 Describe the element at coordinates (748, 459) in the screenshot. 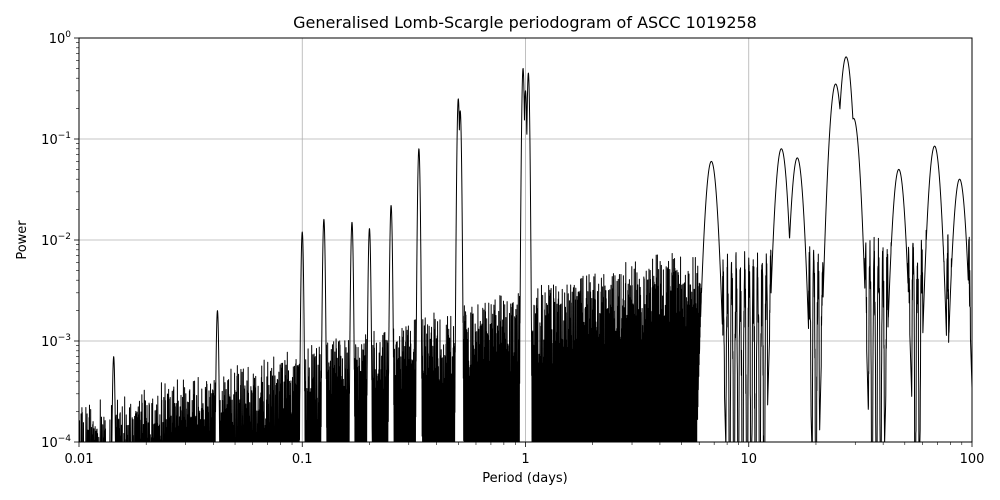

I see `x-tick-label: 10` at that location.